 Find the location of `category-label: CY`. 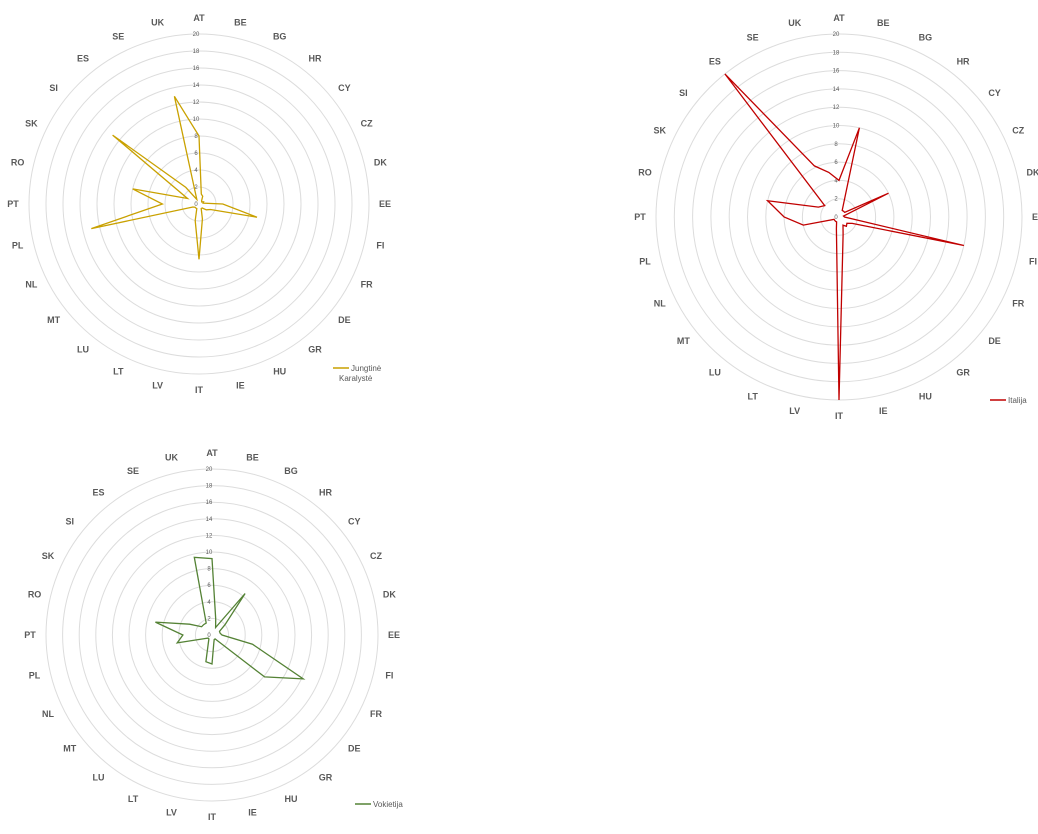

category-label: CY is located at coordinates (994, 93).